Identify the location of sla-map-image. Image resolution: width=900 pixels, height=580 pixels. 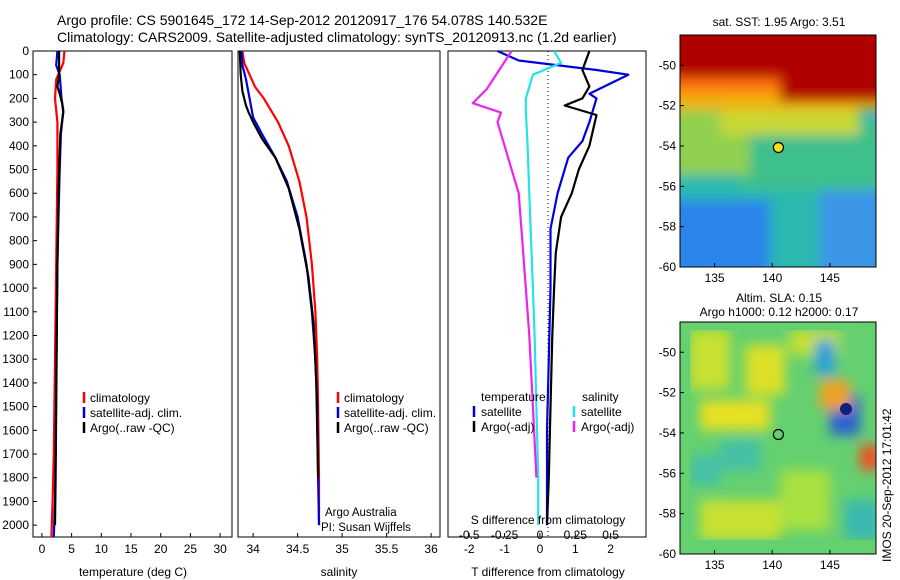
(778, 438).